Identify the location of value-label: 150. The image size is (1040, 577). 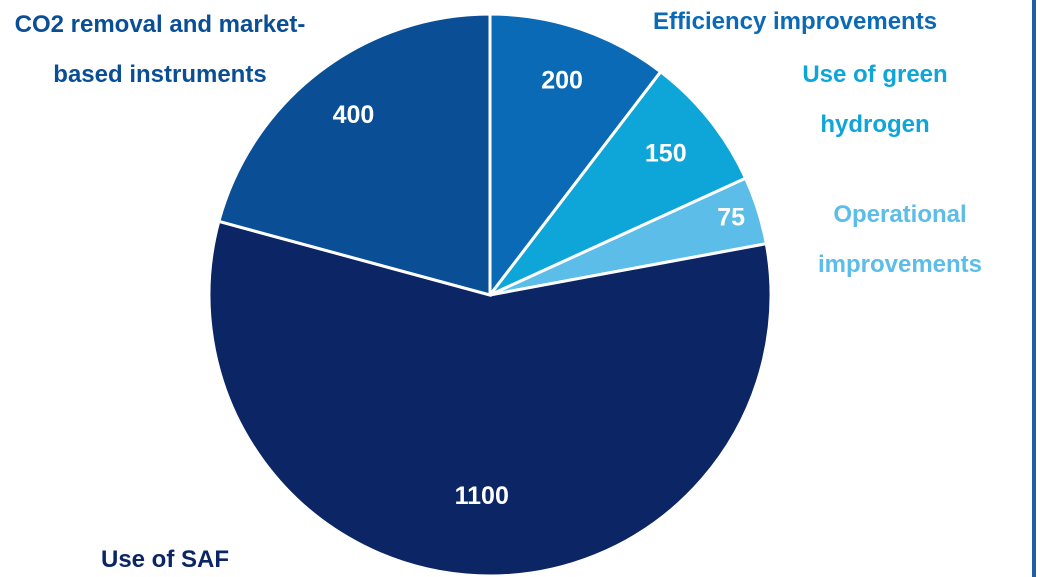
(666, 153).